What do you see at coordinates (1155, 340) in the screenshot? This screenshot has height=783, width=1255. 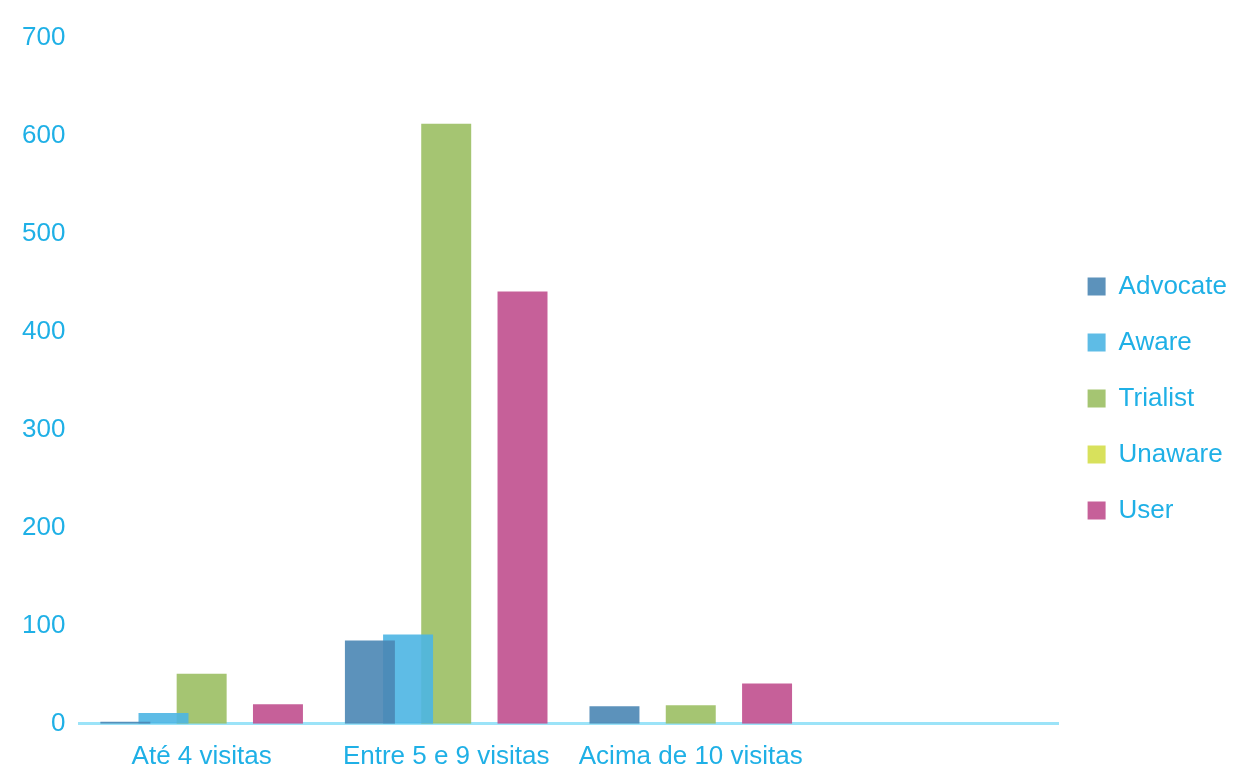 I see `legend-label: Aware` at bounding box center [1155, 340].